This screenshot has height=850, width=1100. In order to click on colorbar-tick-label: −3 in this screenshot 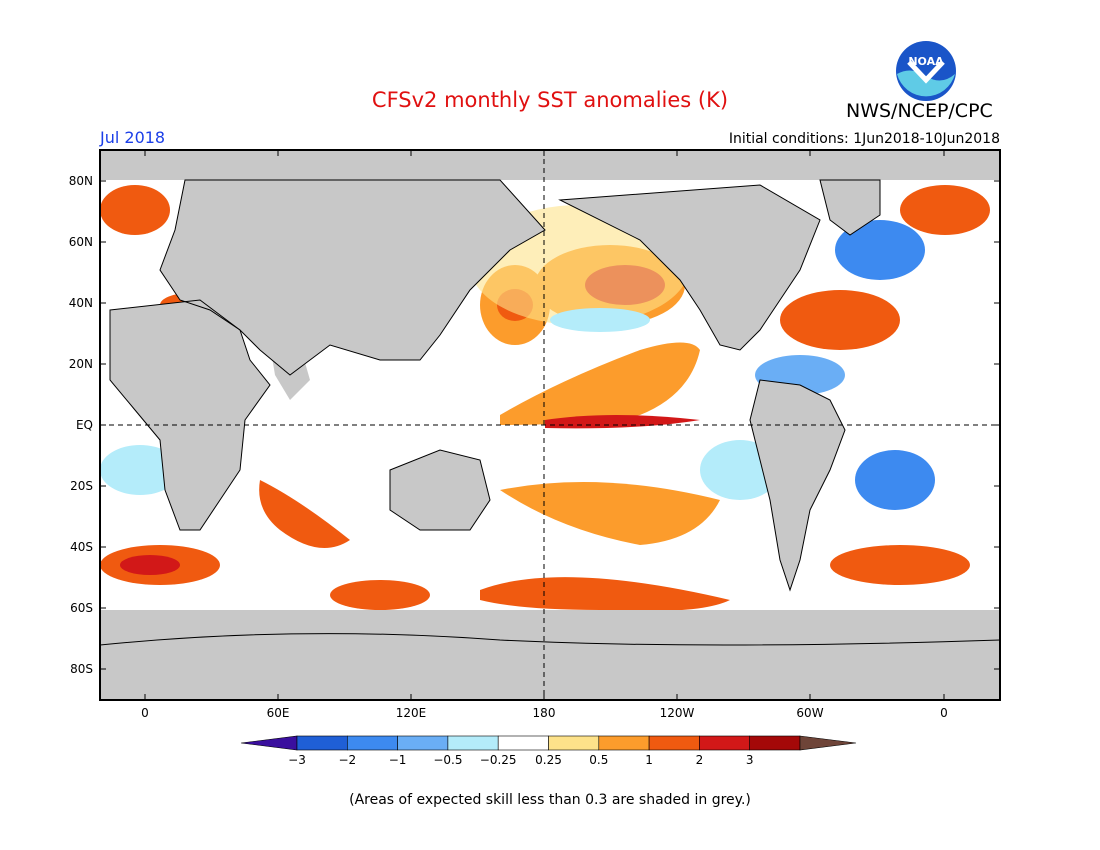, I will do `click(297, 760)`.